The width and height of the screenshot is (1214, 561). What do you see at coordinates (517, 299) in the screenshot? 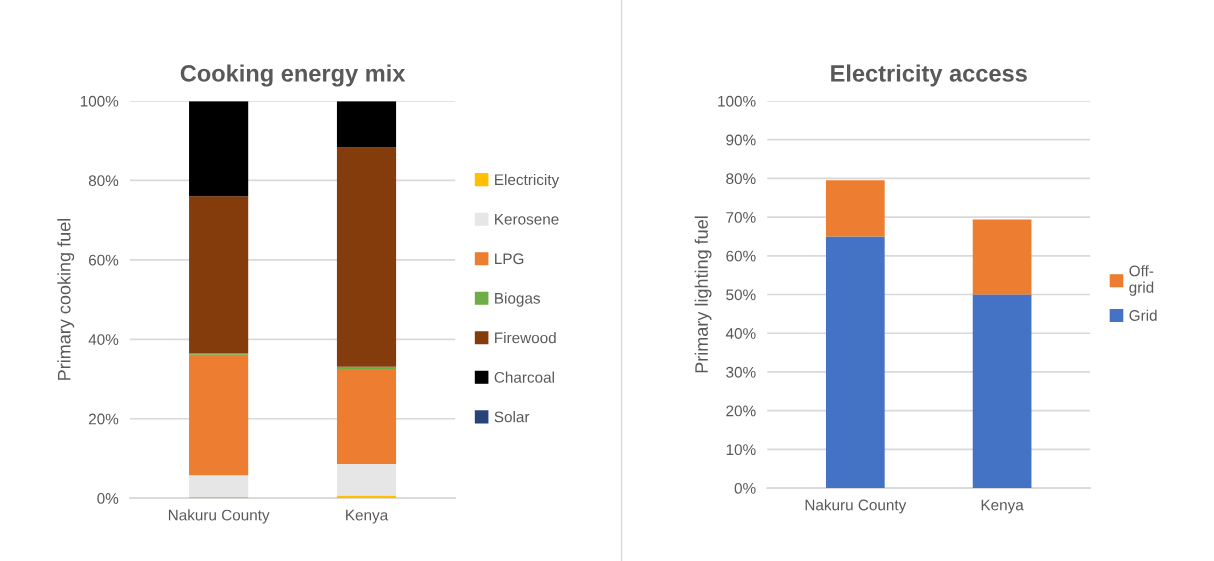
I see `legend-label: Biogas` at bounding box center [517, 299].